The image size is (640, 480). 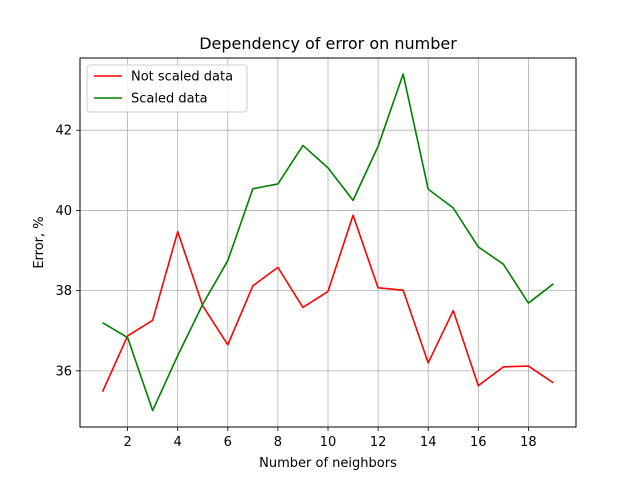 I want to click on legend-label-not-scaled-data: Not scaled data, so click(x=182, y=77).